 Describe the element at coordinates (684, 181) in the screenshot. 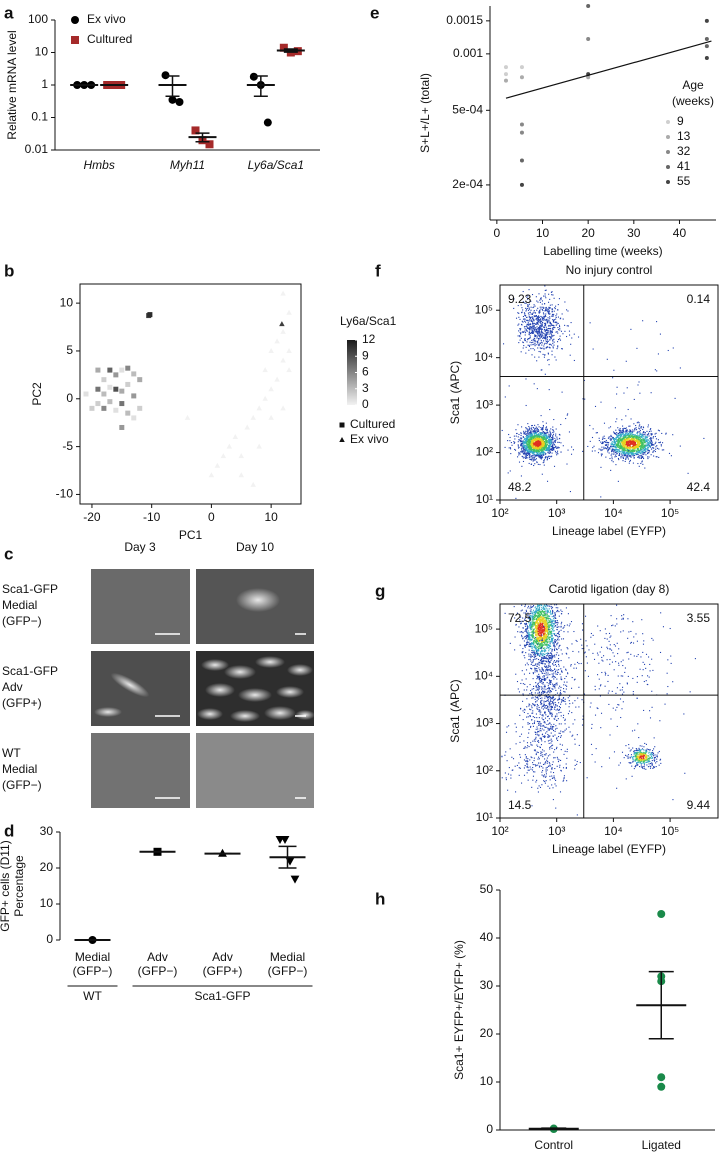

I see `legend-label: 55` at that location.